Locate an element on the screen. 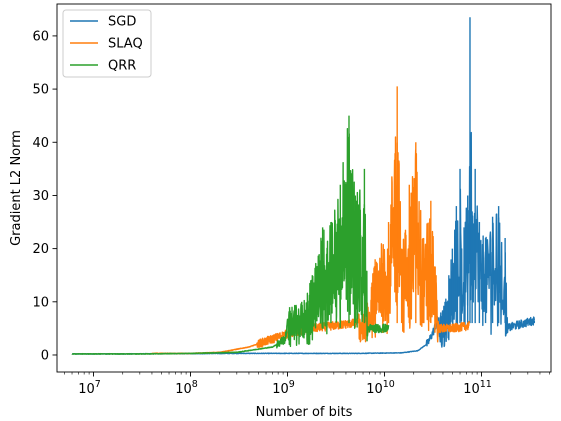 The image size is (561, 421). x-axis-label: Number of bits is located at coordinates (304, 412).